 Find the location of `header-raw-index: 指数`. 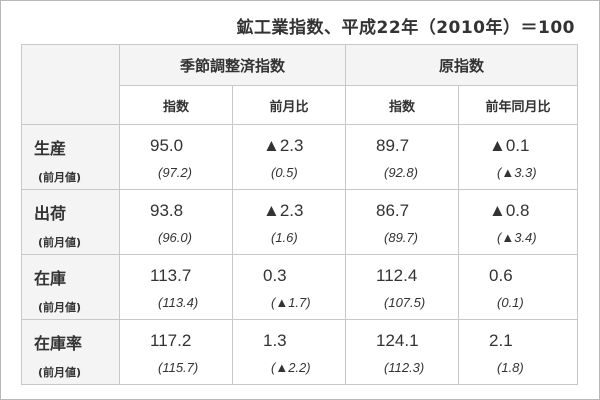

header-raw-index: 指数 is located at coordinates (402, 105).